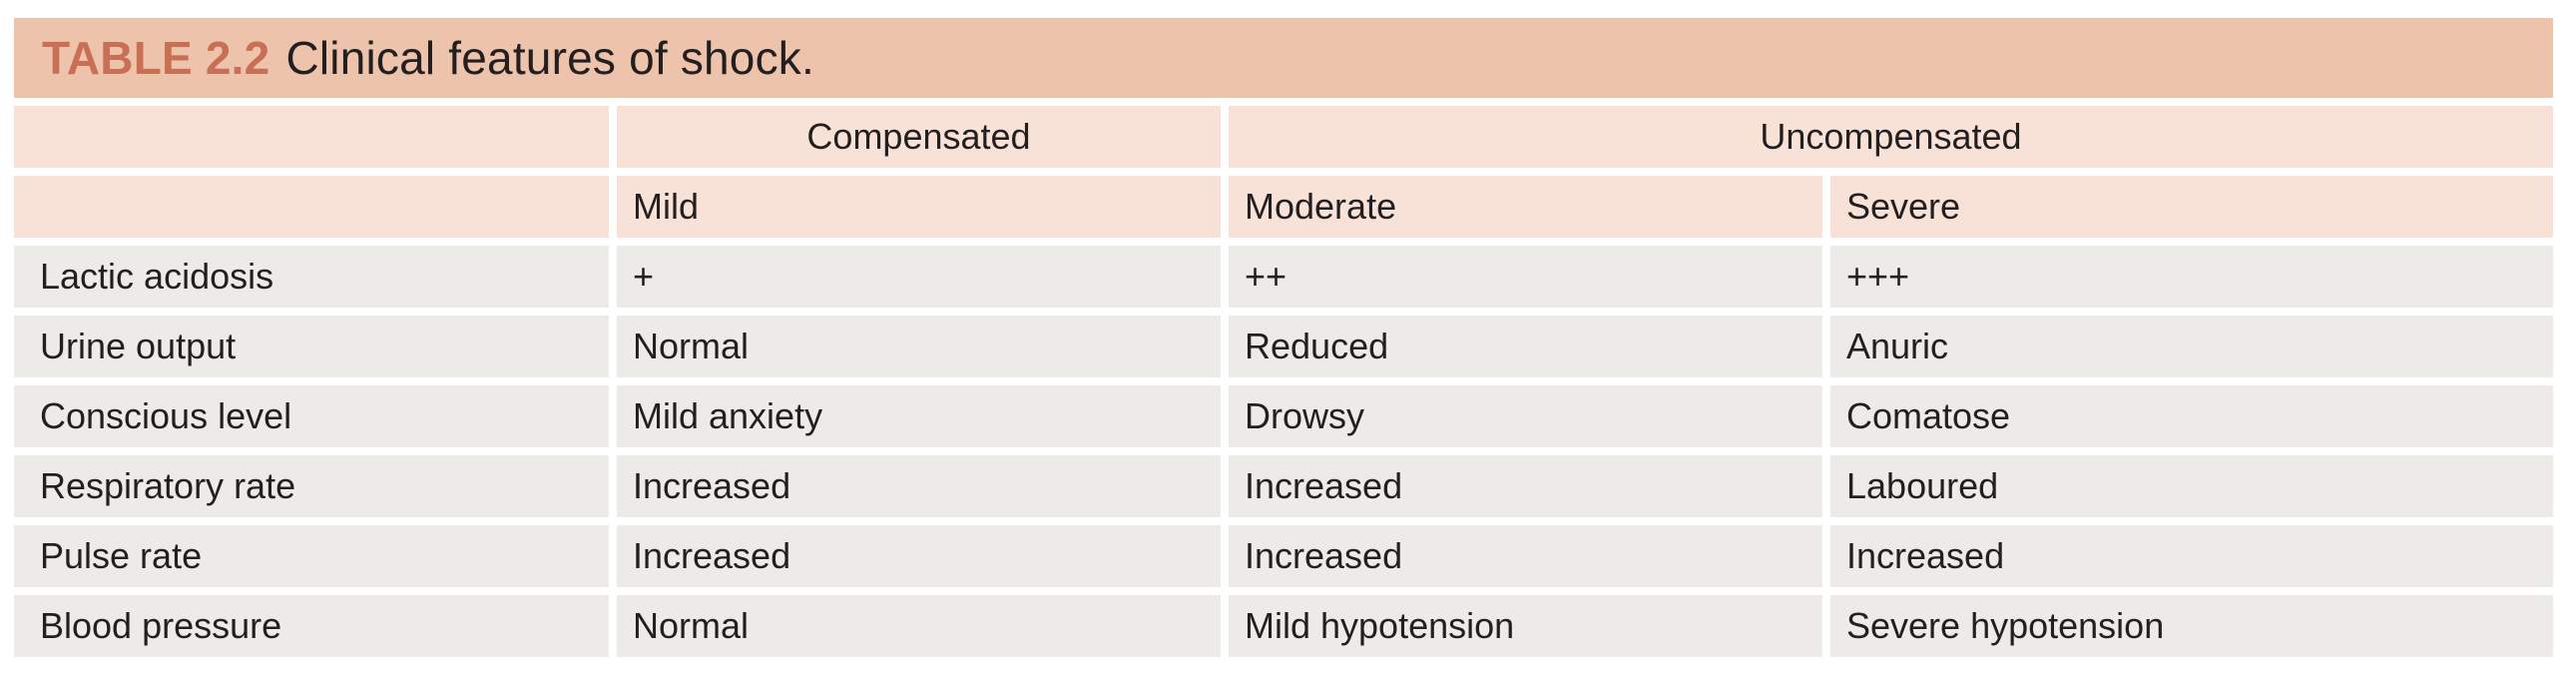 The image size is (2576, 676). Describe the element at coordinates (1284, 58) in the screenshot. I see `table-title-bar: TABLE 2.2 Clinical features of shock.` at that location.